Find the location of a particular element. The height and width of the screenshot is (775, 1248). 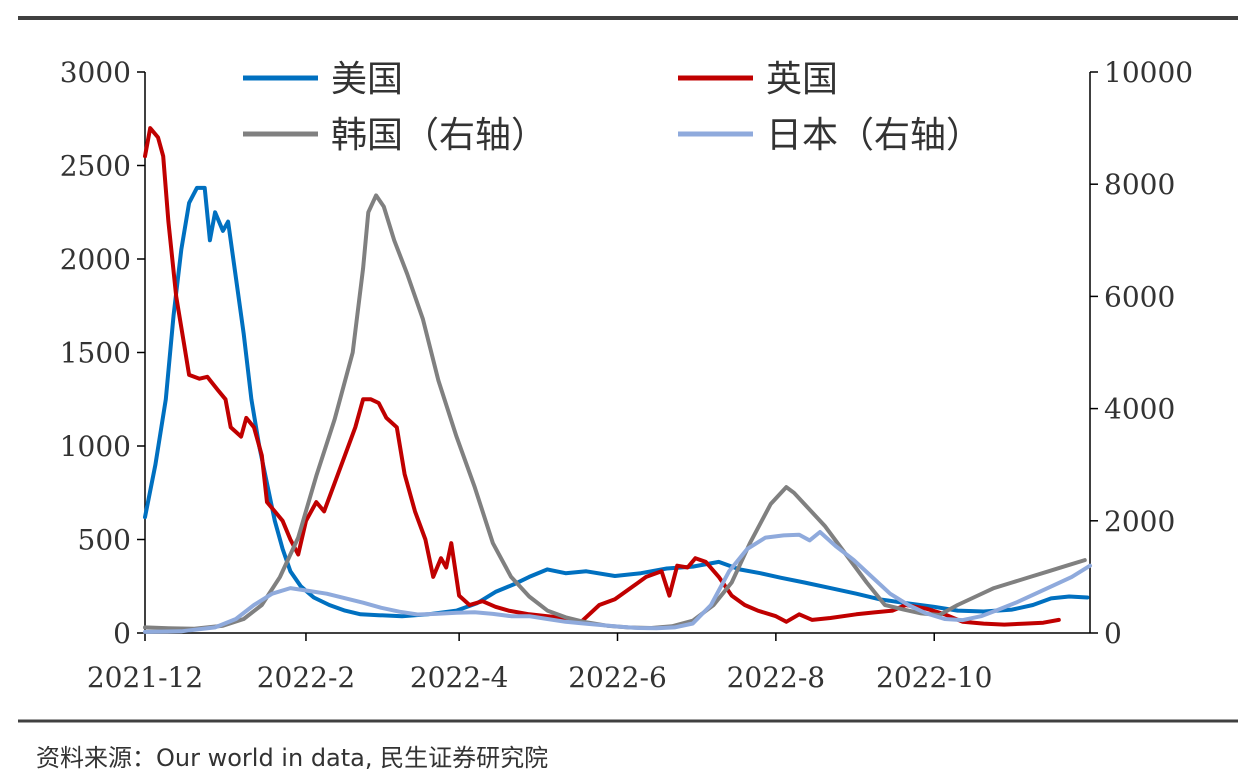

y-left-tick-label: 1000 is located at coordinates (95, 446).